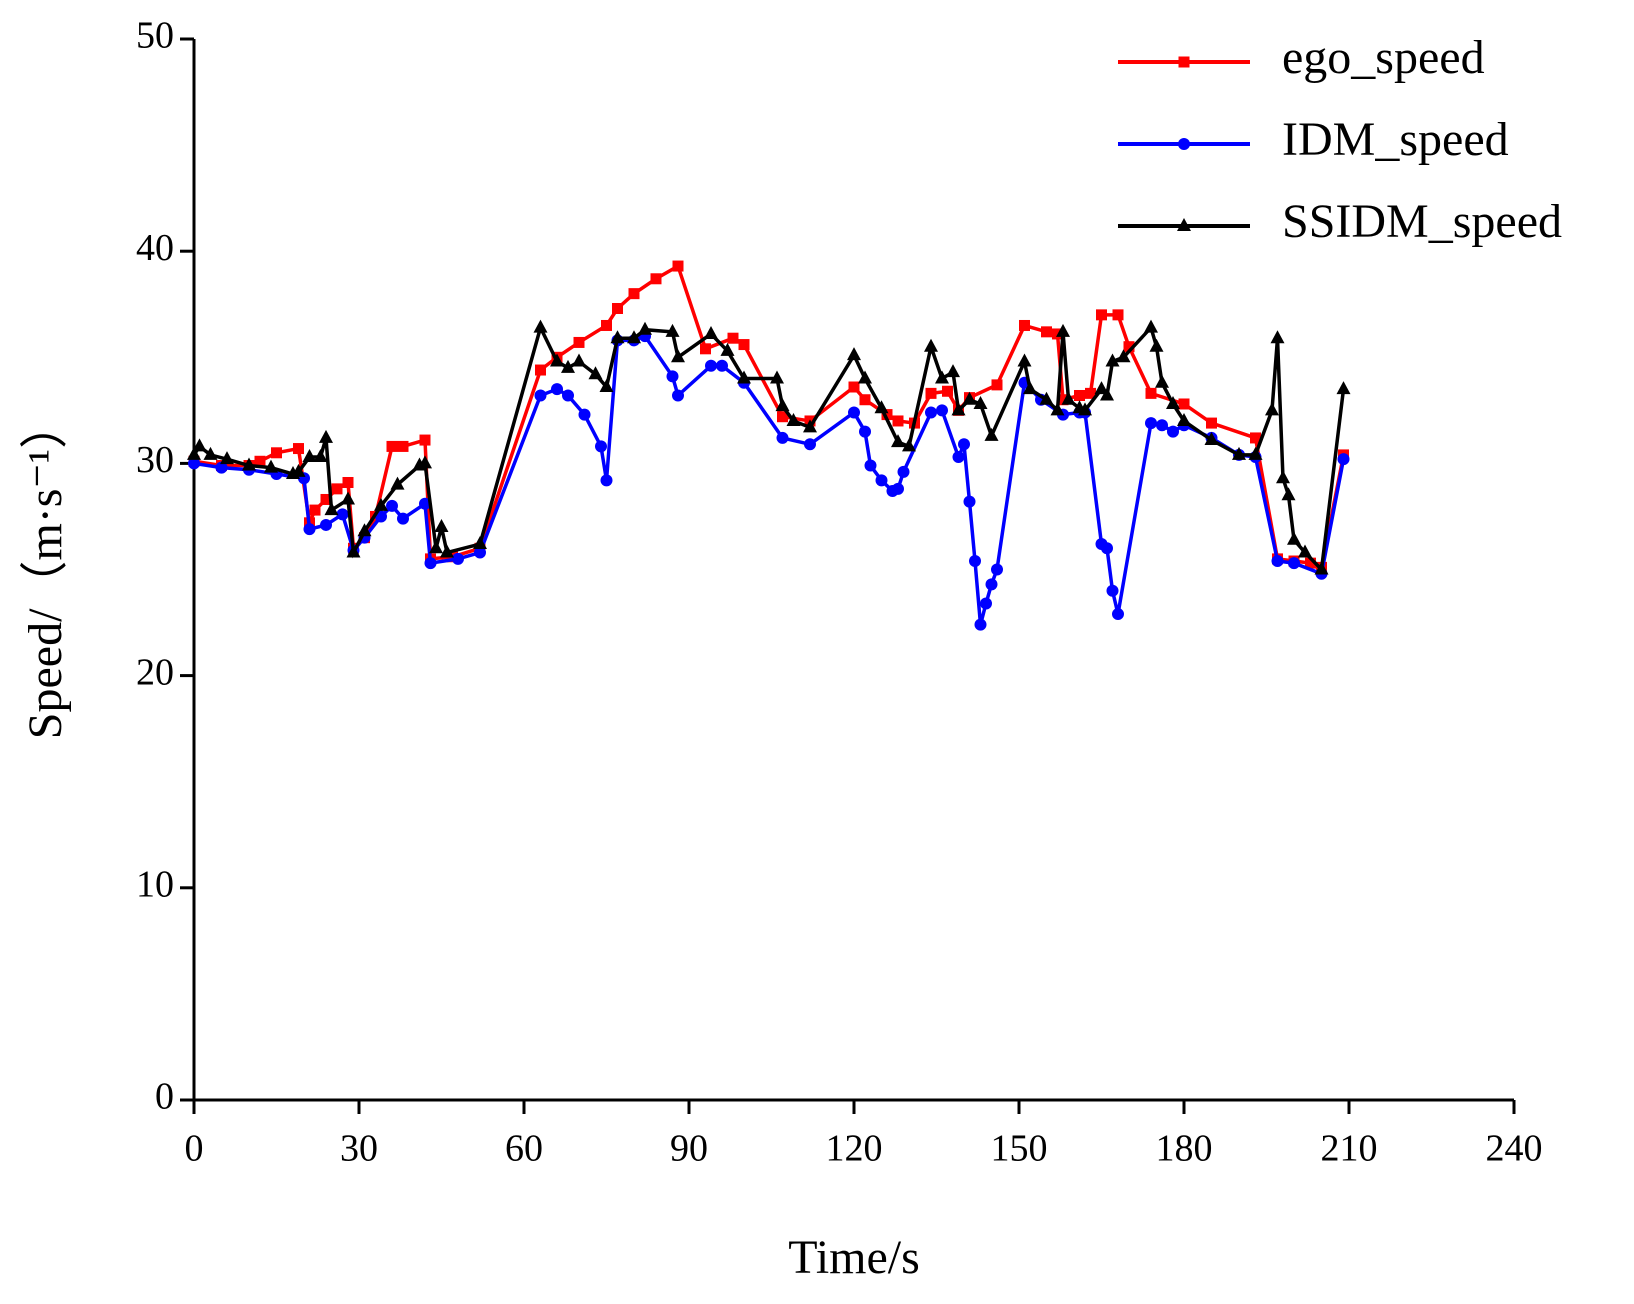  Describe the element at coordinates (854, 1257) in the screenshot. I see `x-axis-title: Time/s` at that location.